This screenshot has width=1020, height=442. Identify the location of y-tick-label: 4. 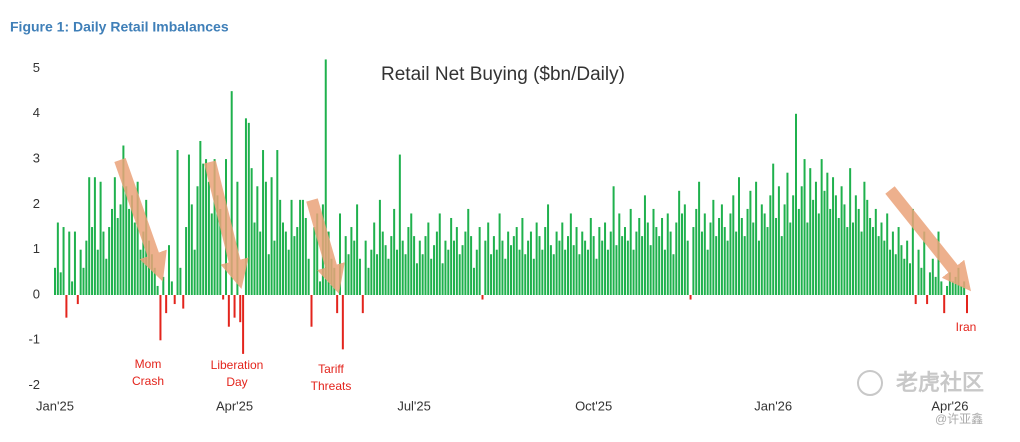
(36, 112).